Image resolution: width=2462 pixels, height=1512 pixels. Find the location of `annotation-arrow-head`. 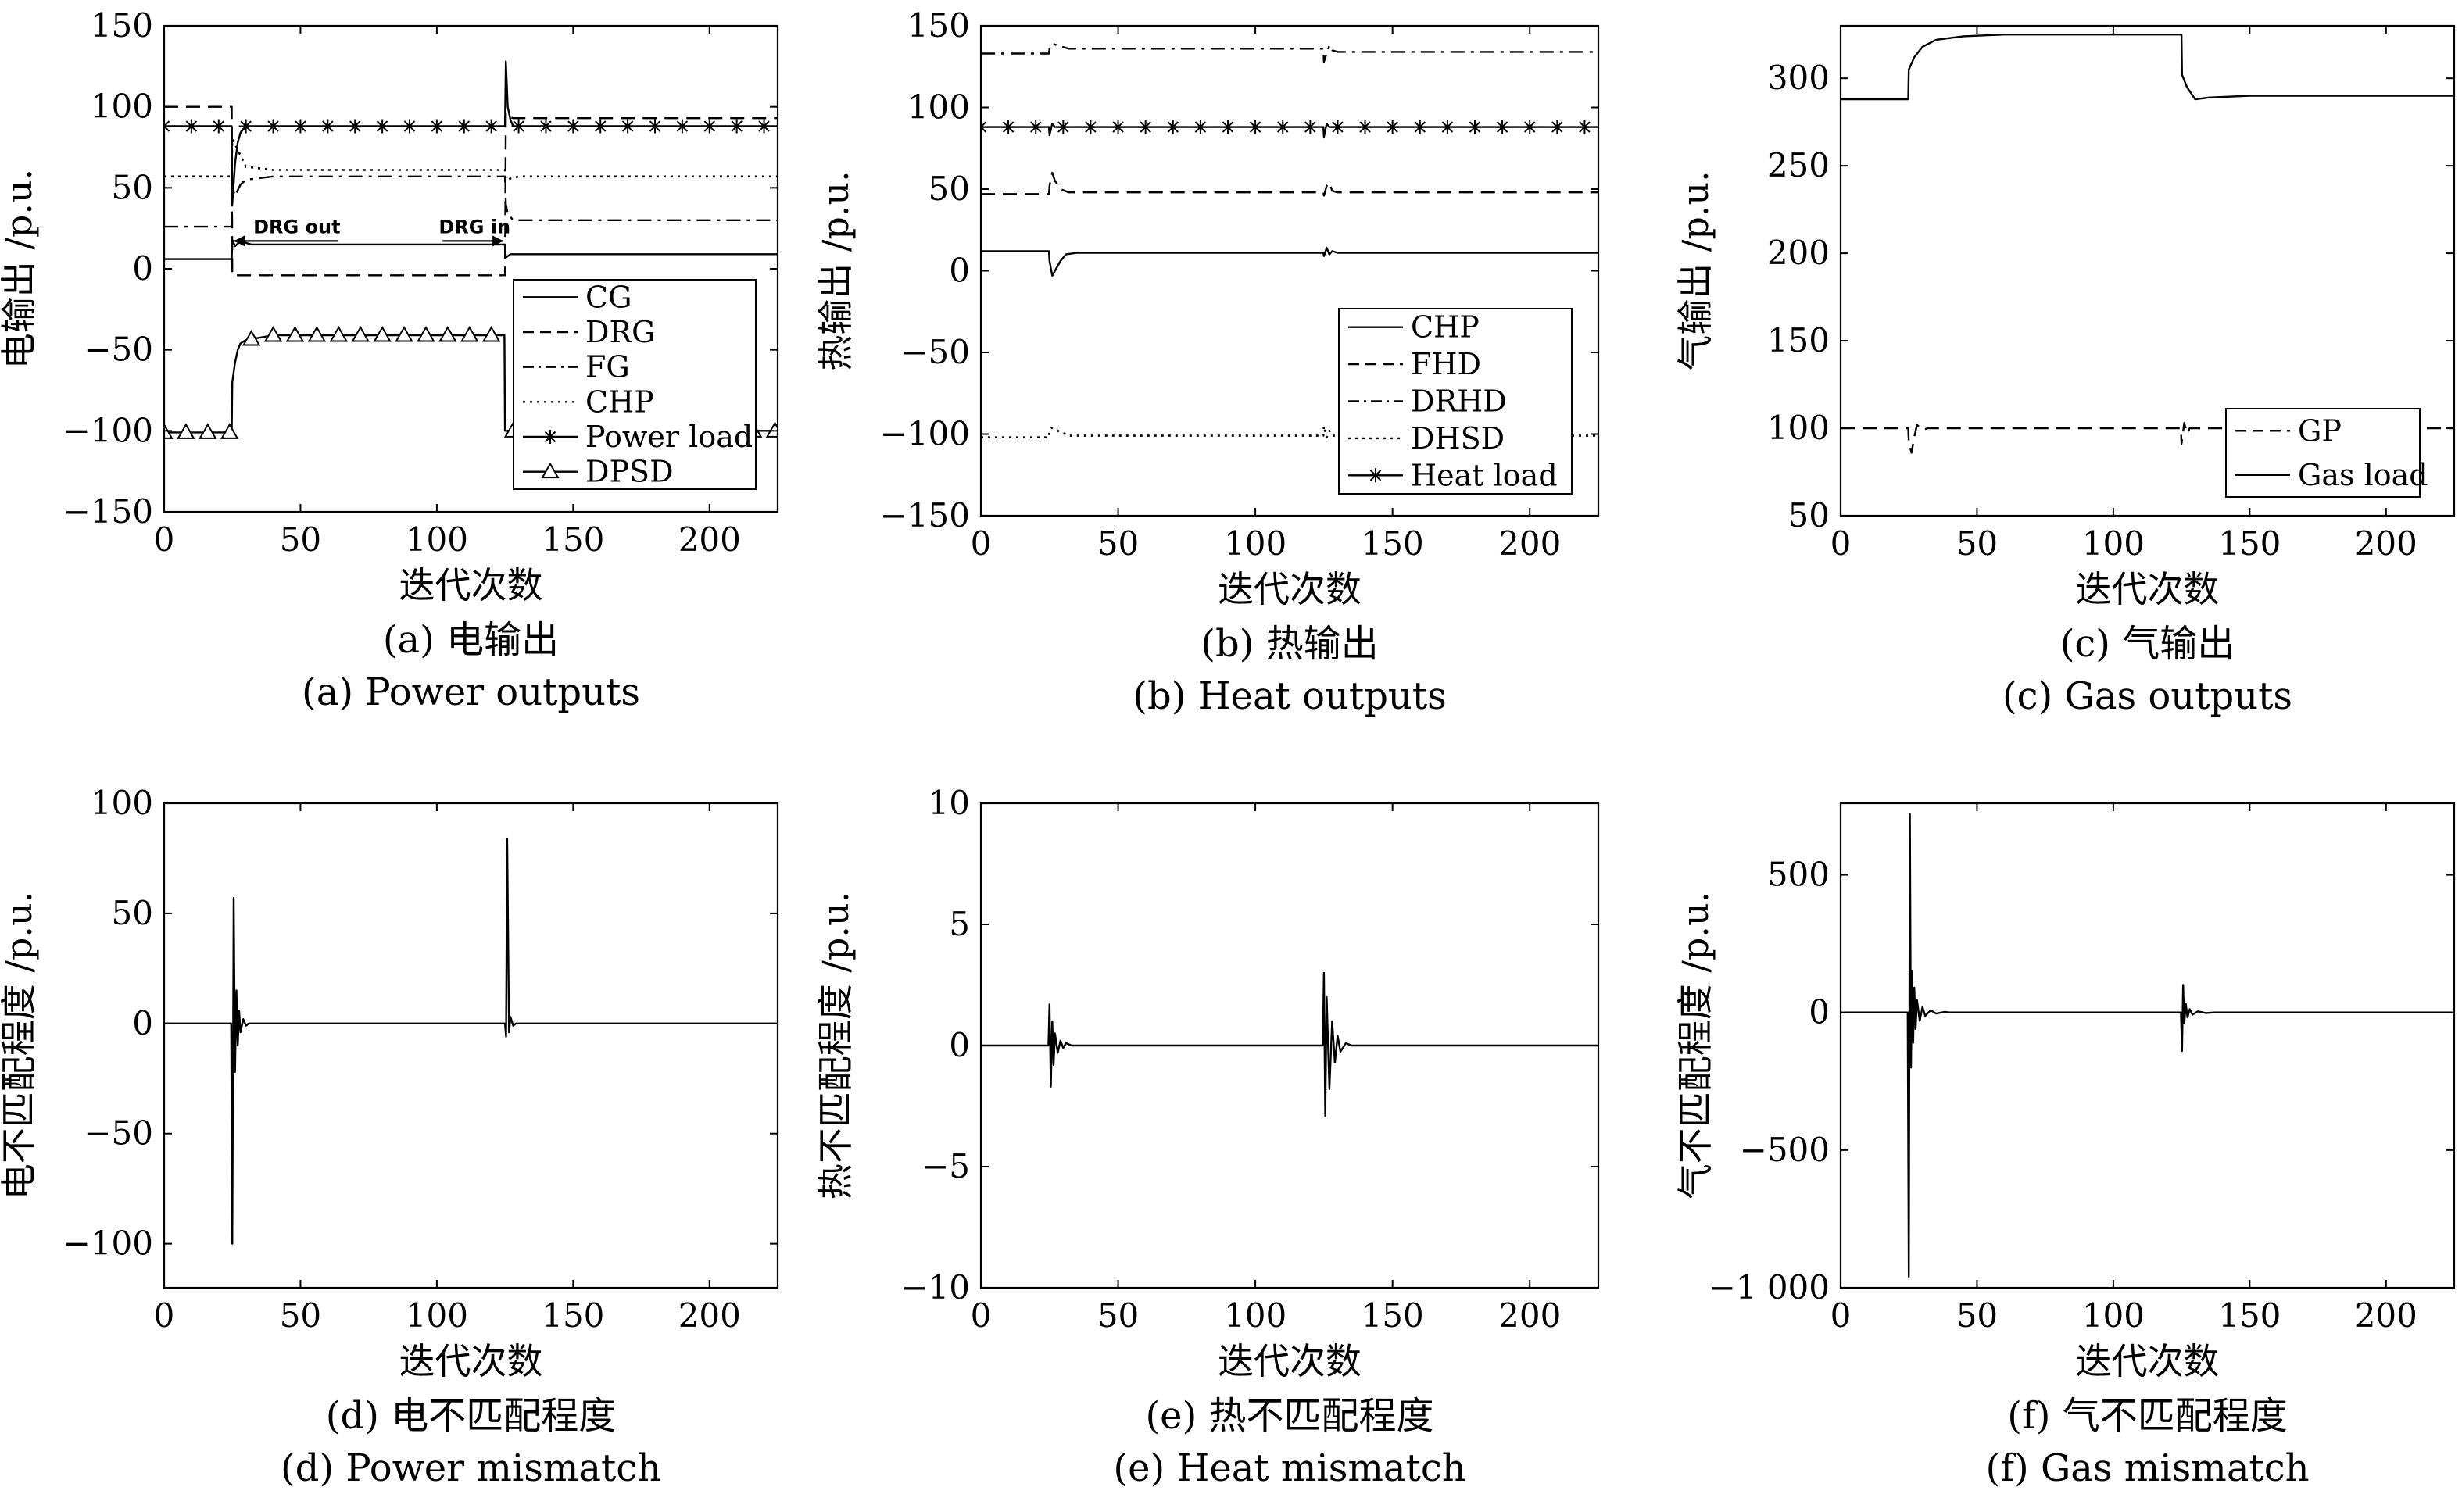

annotation-arrow-head is located at coordinates (240, 241).